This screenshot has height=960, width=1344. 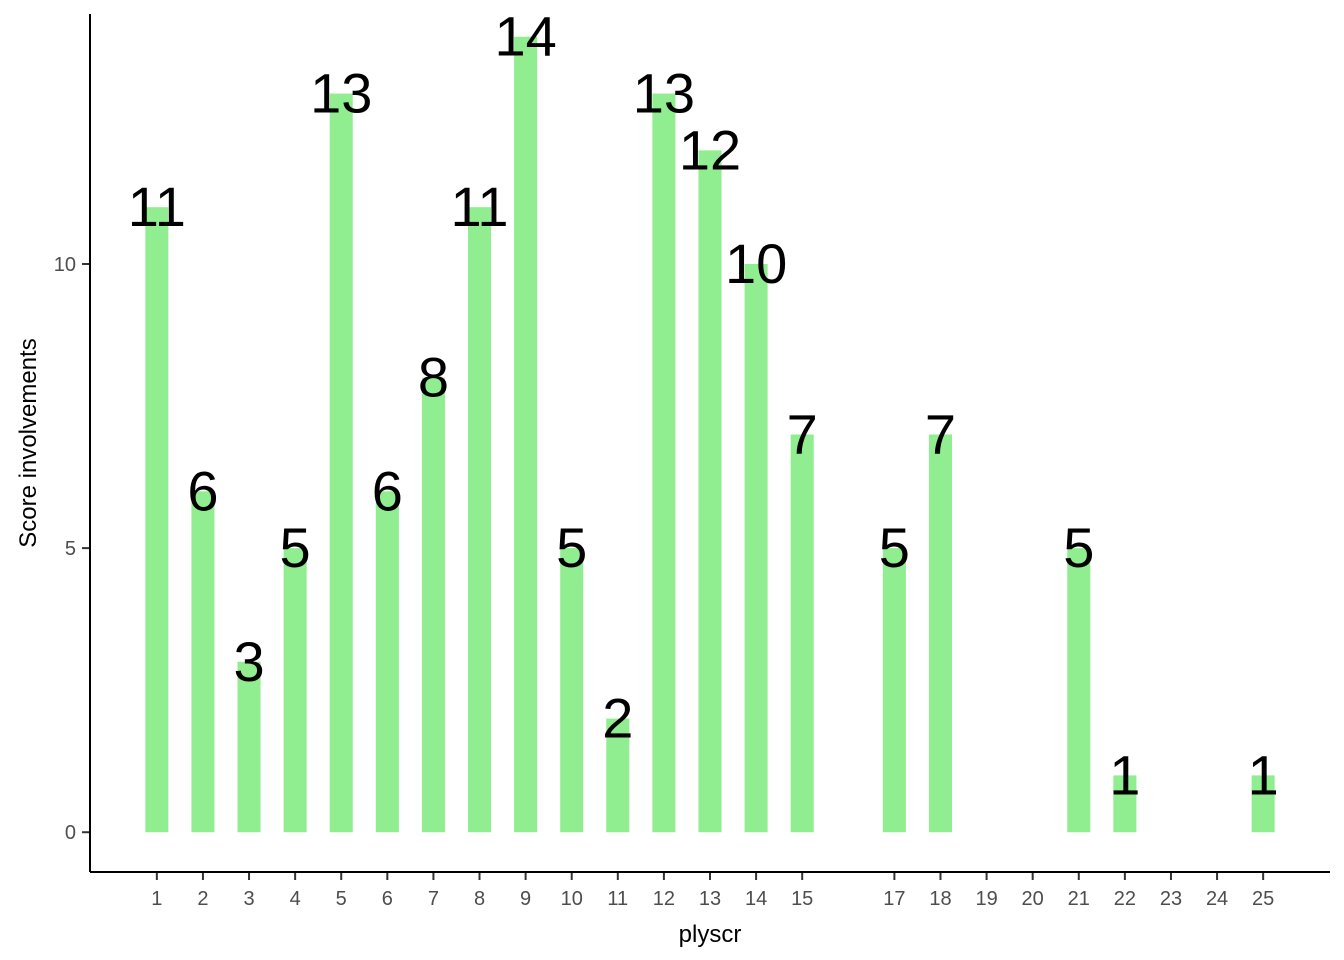 What do you see at coordinates (802, 433) in the screenshot?
I see `data-label-15: 7` at bounding box center [802, 433].